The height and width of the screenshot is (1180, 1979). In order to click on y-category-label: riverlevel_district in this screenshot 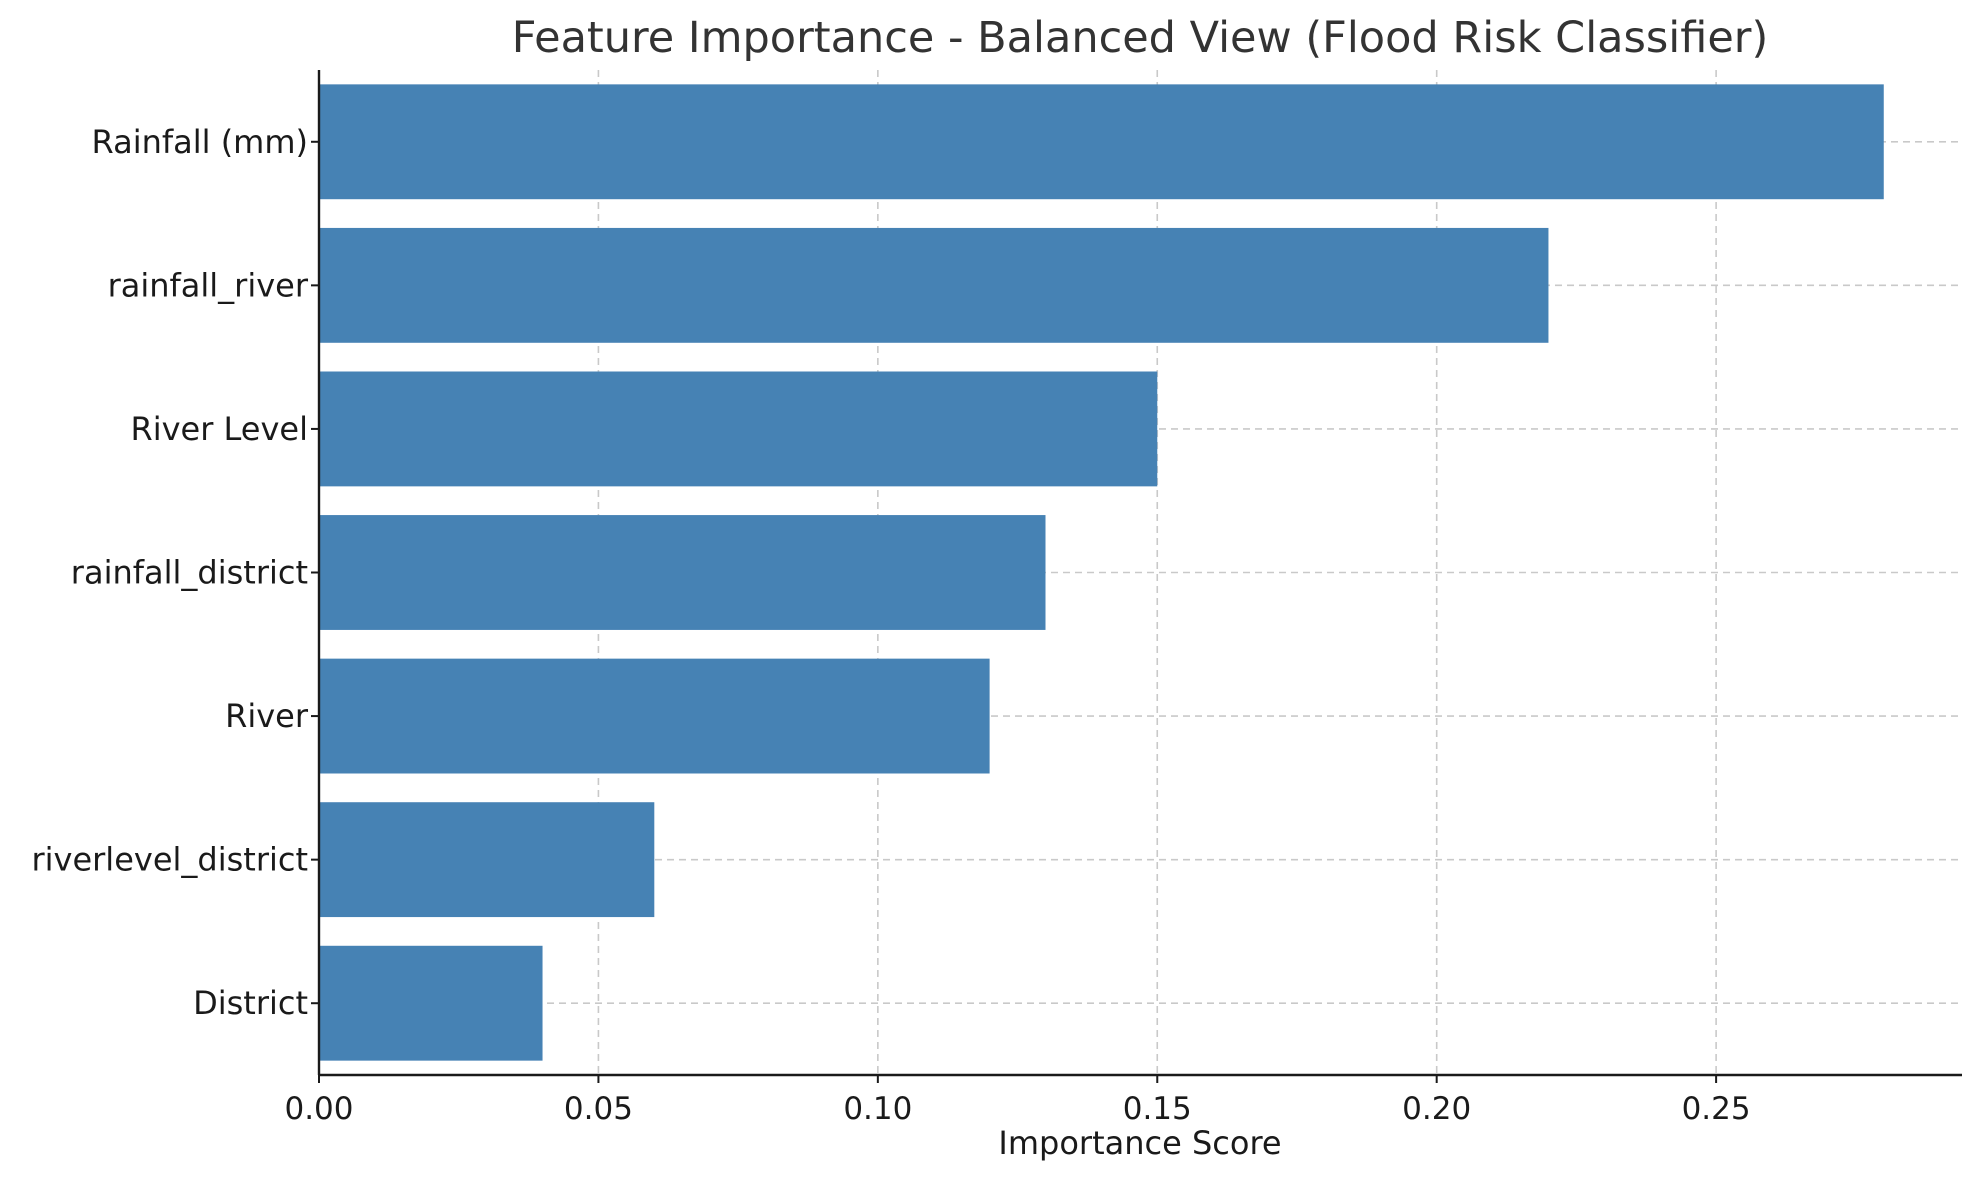, I will do `click(169, 860)`.